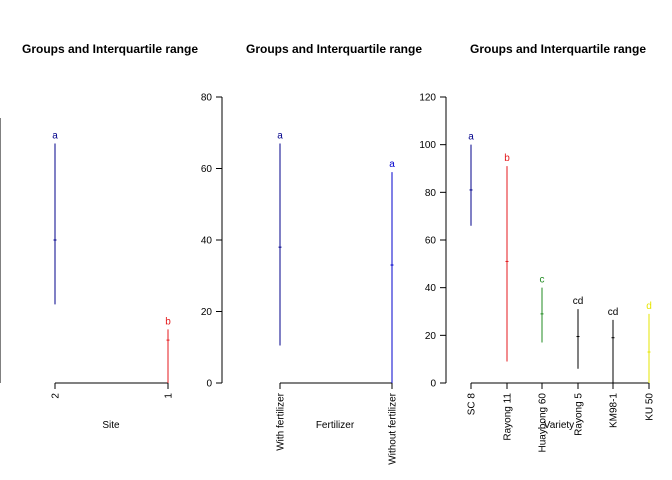  What do you see at coordinates (431, 193) in the screenshot?
I see `panel-3-y-tick-label: 80` at bounding box center [431, 193].